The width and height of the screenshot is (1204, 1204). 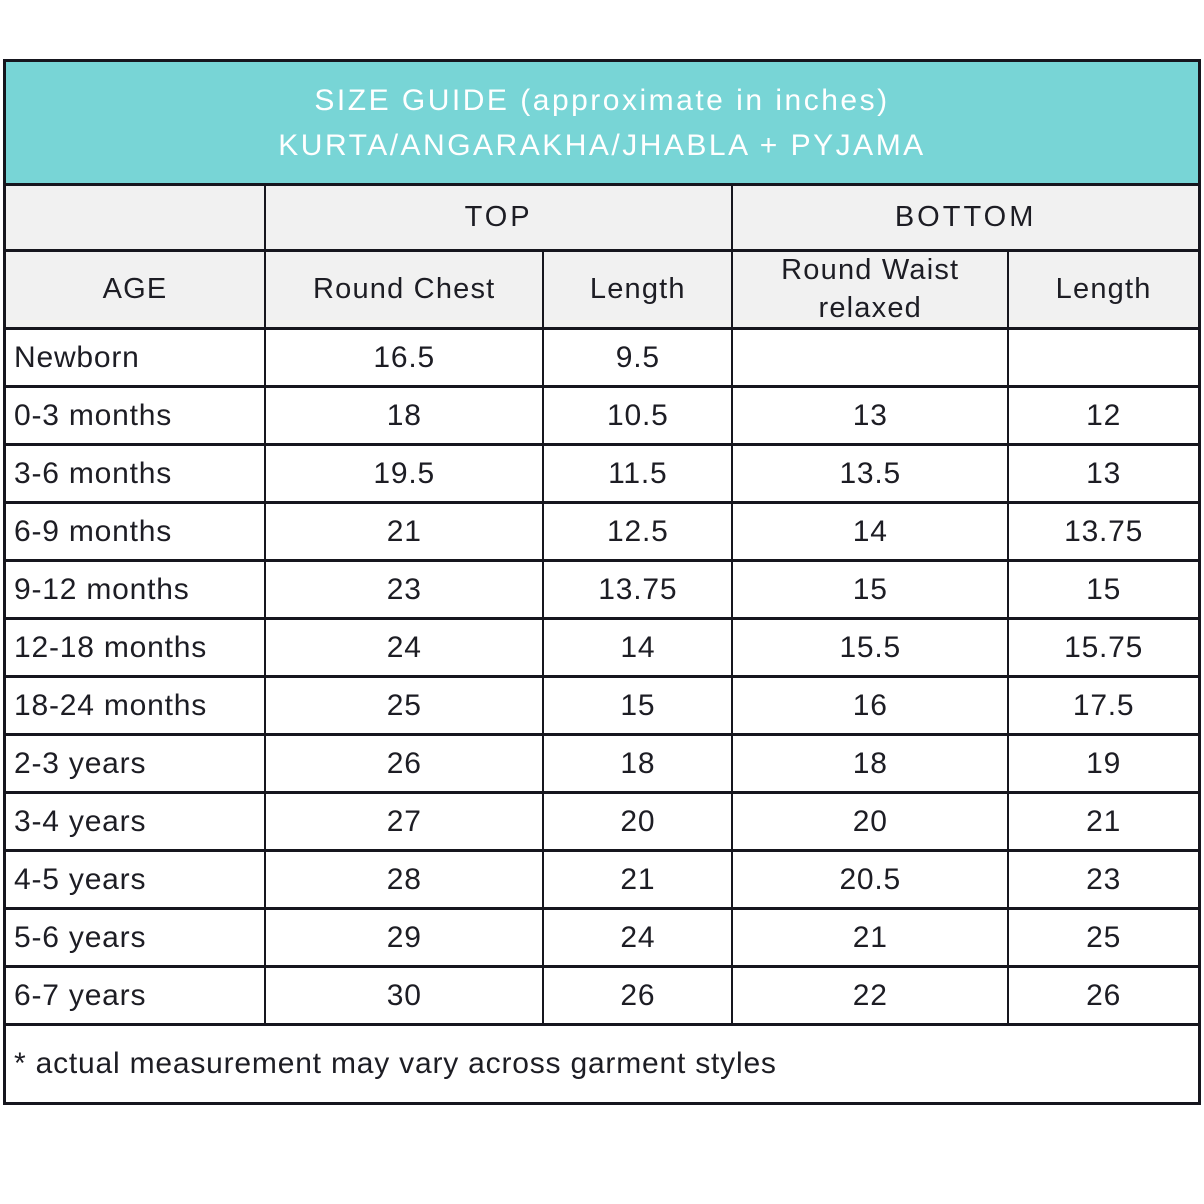 I want to click on column-header-top-length: Length, so click(x=638, y=289).